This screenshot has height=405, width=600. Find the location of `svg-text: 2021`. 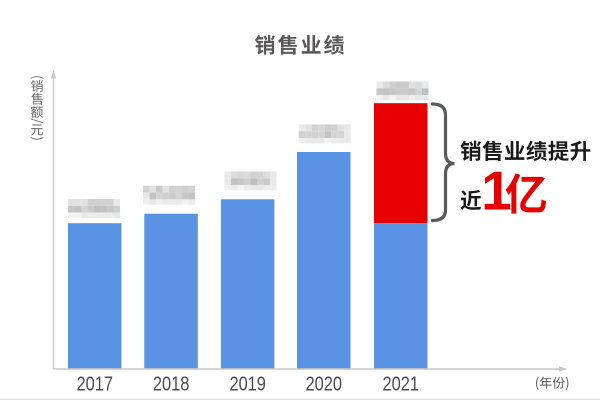

svg-text: 2021 is located at coordinates (401, 385).